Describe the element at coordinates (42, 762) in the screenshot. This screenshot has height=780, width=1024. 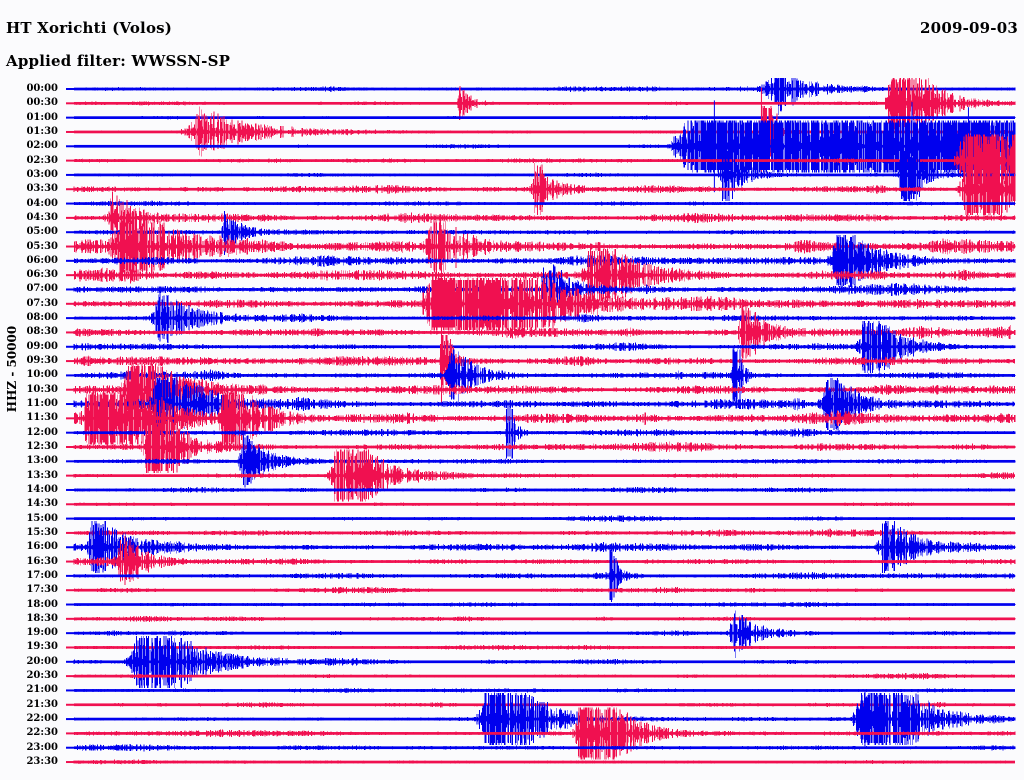
I see `time-label: 23:30` at that location.